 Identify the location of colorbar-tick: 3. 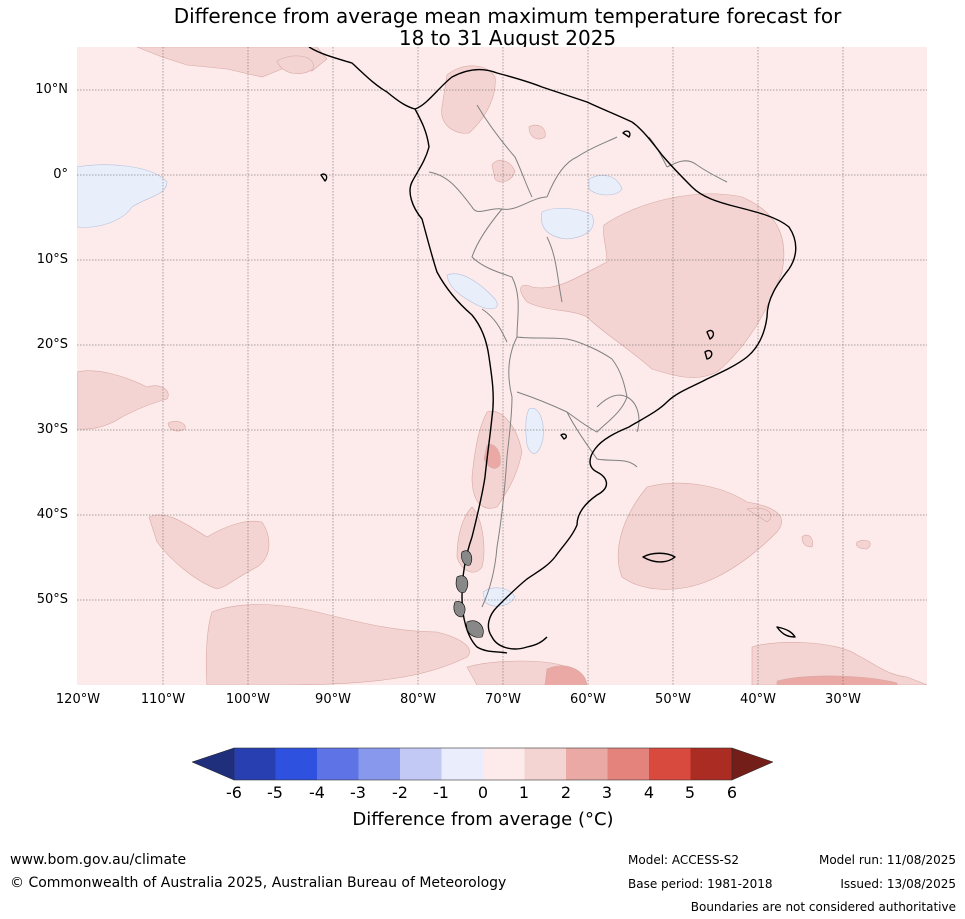
(607, 792).